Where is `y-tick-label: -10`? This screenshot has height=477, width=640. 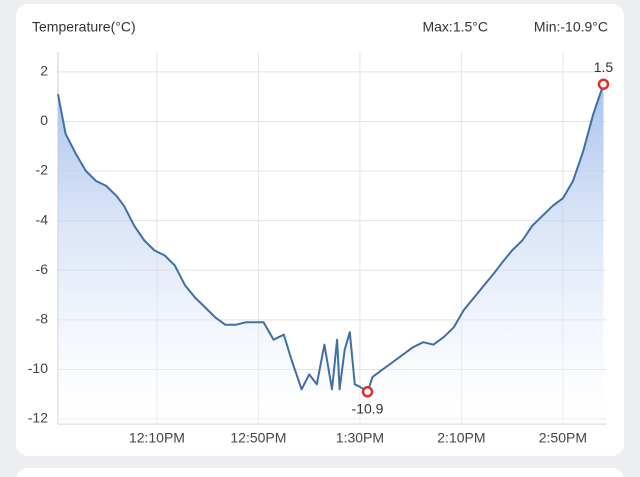 y-tick-label: -10 is located at coordinates (38, 368).